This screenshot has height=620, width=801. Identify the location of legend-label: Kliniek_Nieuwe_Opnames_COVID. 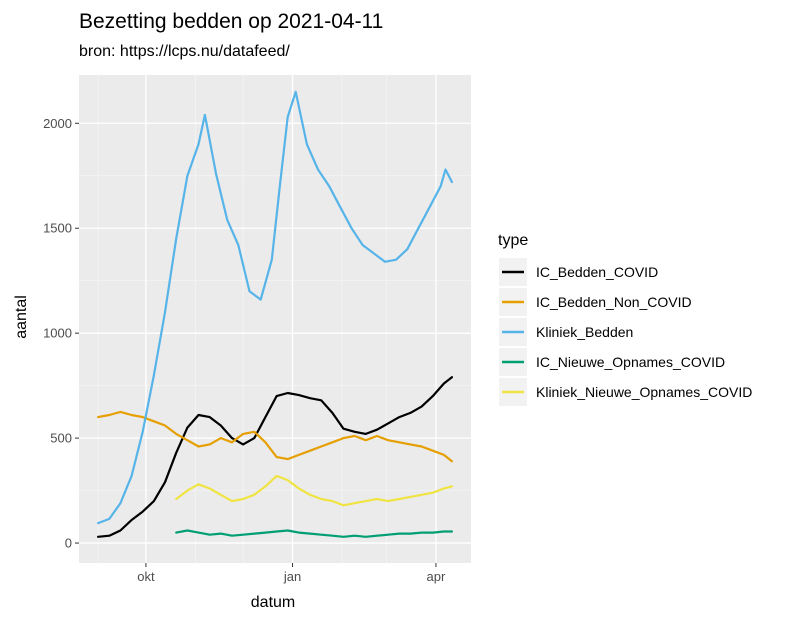
(644, 392).